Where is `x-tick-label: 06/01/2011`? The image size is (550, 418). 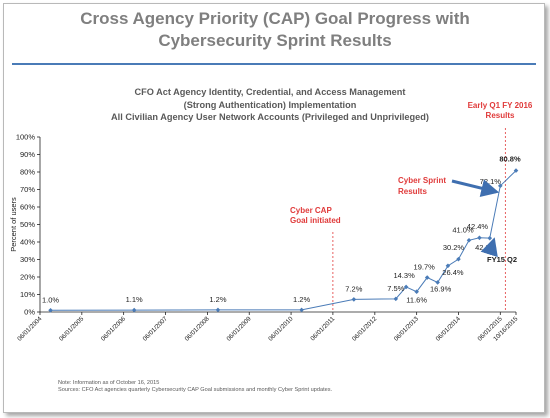 x-tick-label: 06/01/2011 is located at coordinates (322, 328).